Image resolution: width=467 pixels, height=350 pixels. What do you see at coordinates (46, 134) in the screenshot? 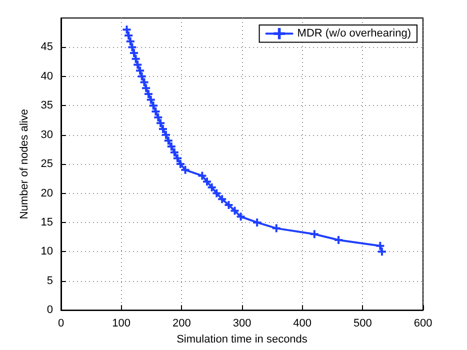
I see `y-tick-label: 30` at bounding box center [46, 134].